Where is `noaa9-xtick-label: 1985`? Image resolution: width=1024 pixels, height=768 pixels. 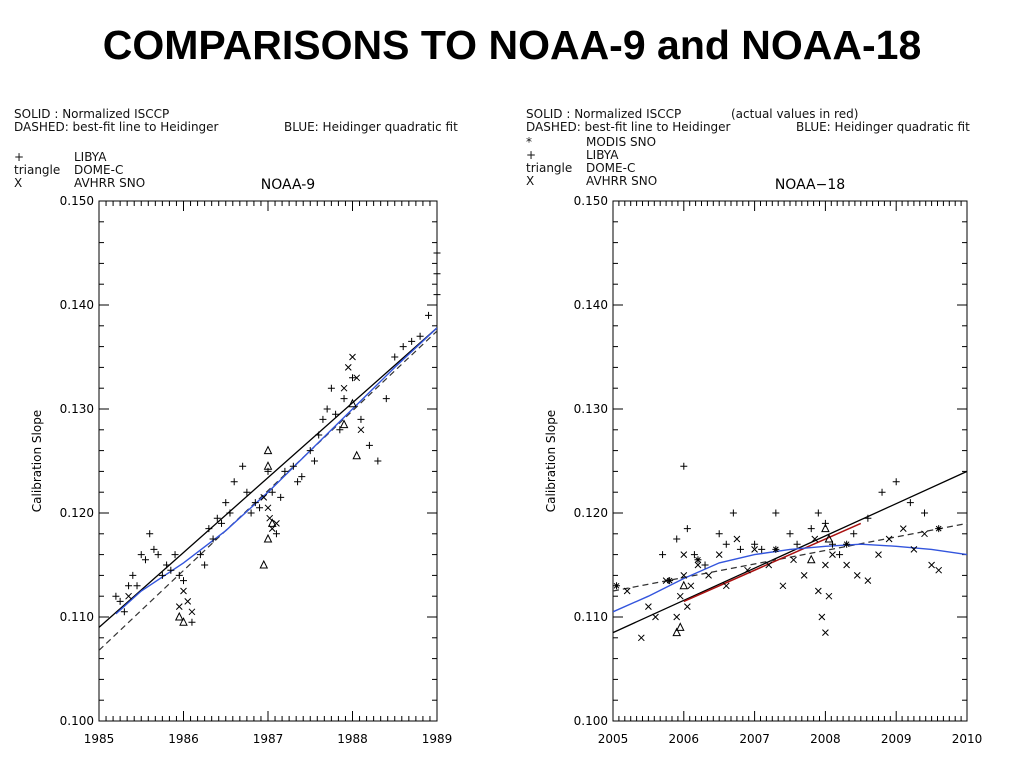
noaa9-xtick-label: 1985 is located at coordinates (99, 739).